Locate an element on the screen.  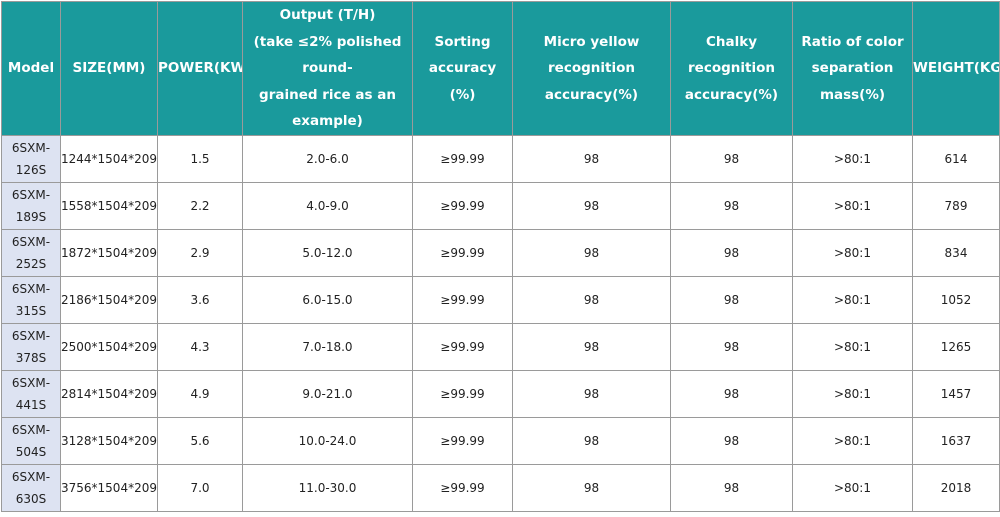
cell-model: 6SXM- 378S is located at coordinates (31, 347).